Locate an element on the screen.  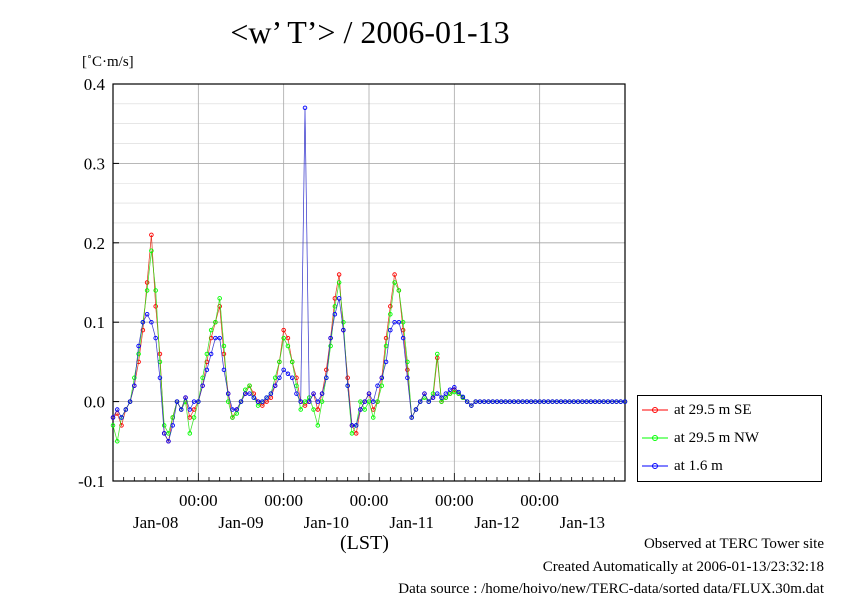
y-tick-label: 0.1 is located at coordinates (94, 322).